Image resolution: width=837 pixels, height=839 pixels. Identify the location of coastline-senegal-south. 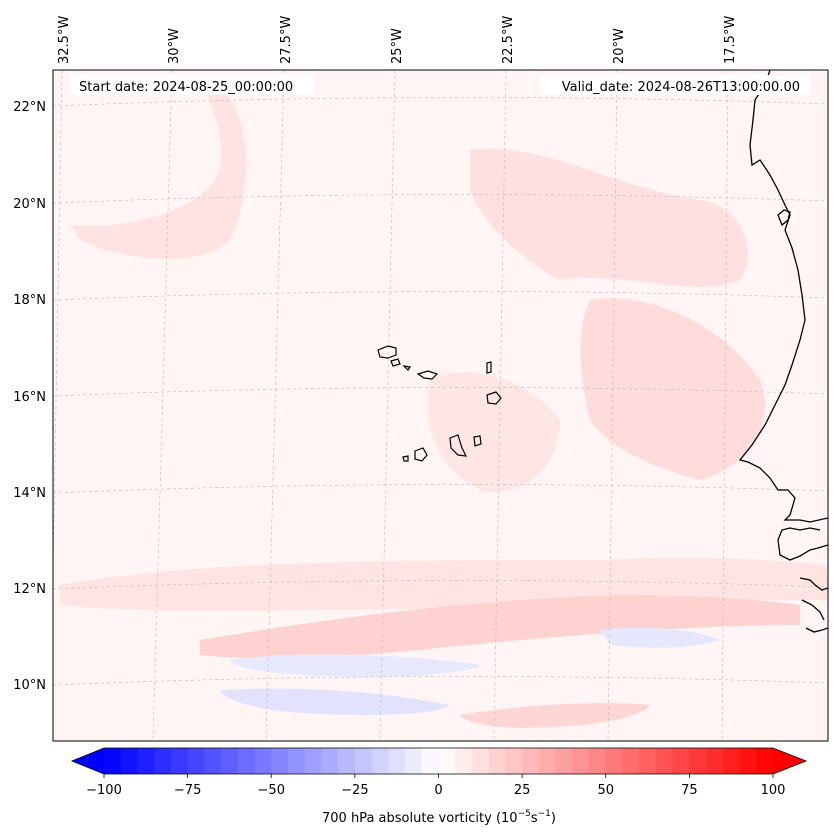
(802, 544).